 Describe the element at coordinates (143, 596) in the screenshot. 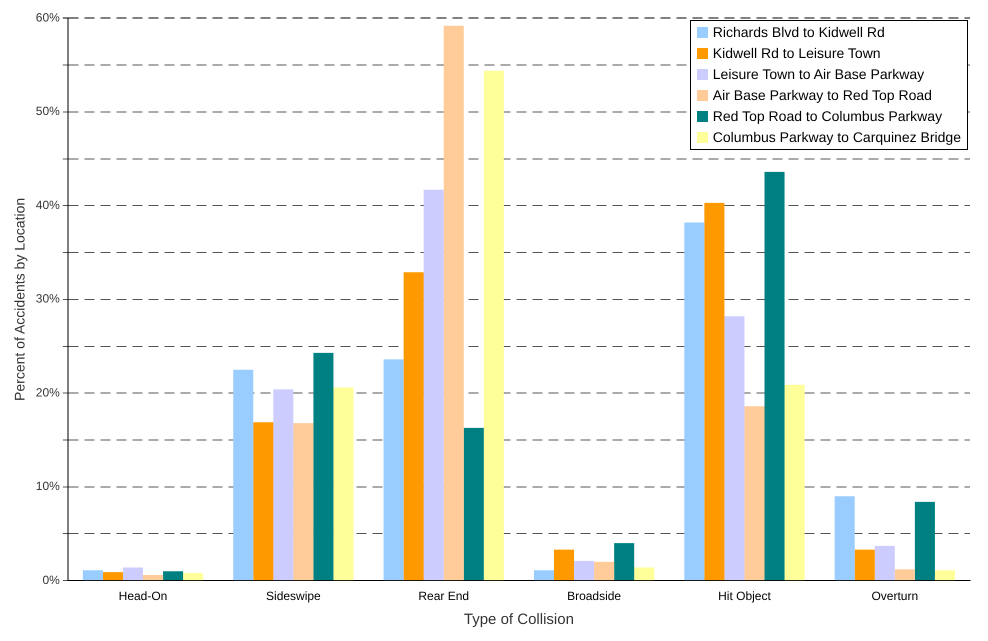

I see `x-tick-label: Head-On` at that location.